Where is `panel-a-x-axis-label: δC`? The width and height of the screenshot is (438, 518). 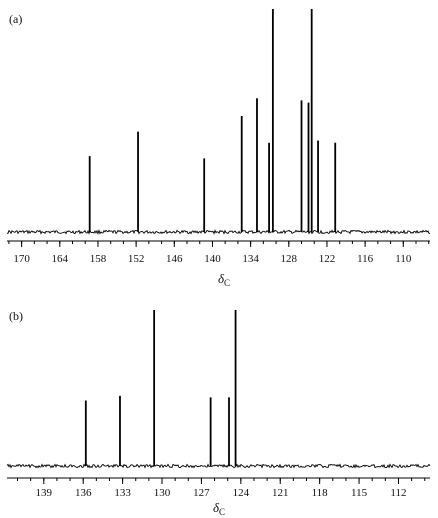 panel-a-x-axis-label: δC is located at coordinates (224, 279).